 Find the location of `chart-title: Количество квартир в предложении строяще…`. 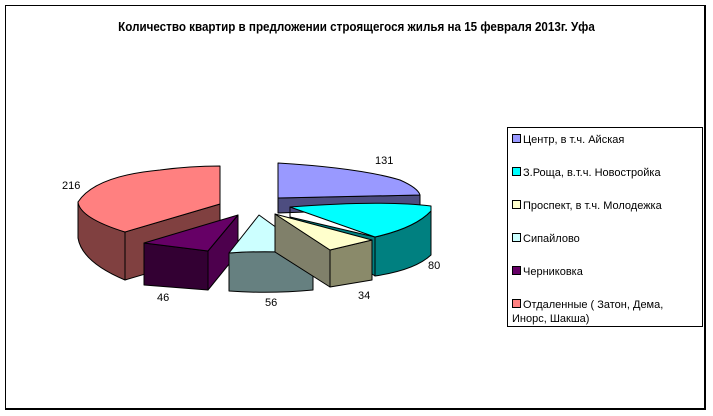

chart-title: Количество квартир в предложении строяще… is located at coordinates (356, 27).